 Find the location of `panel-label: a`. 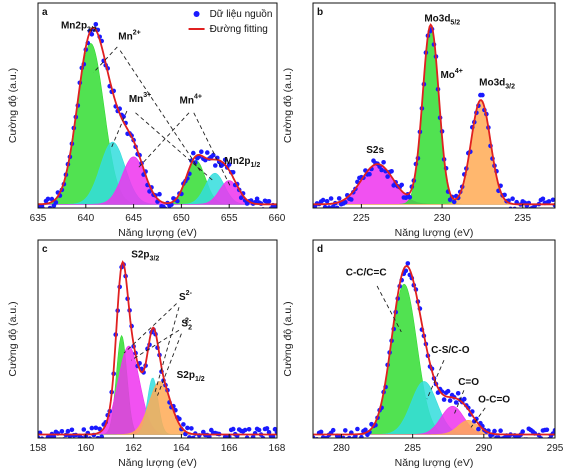

panel-label: a is located at coordinates (45, 12).